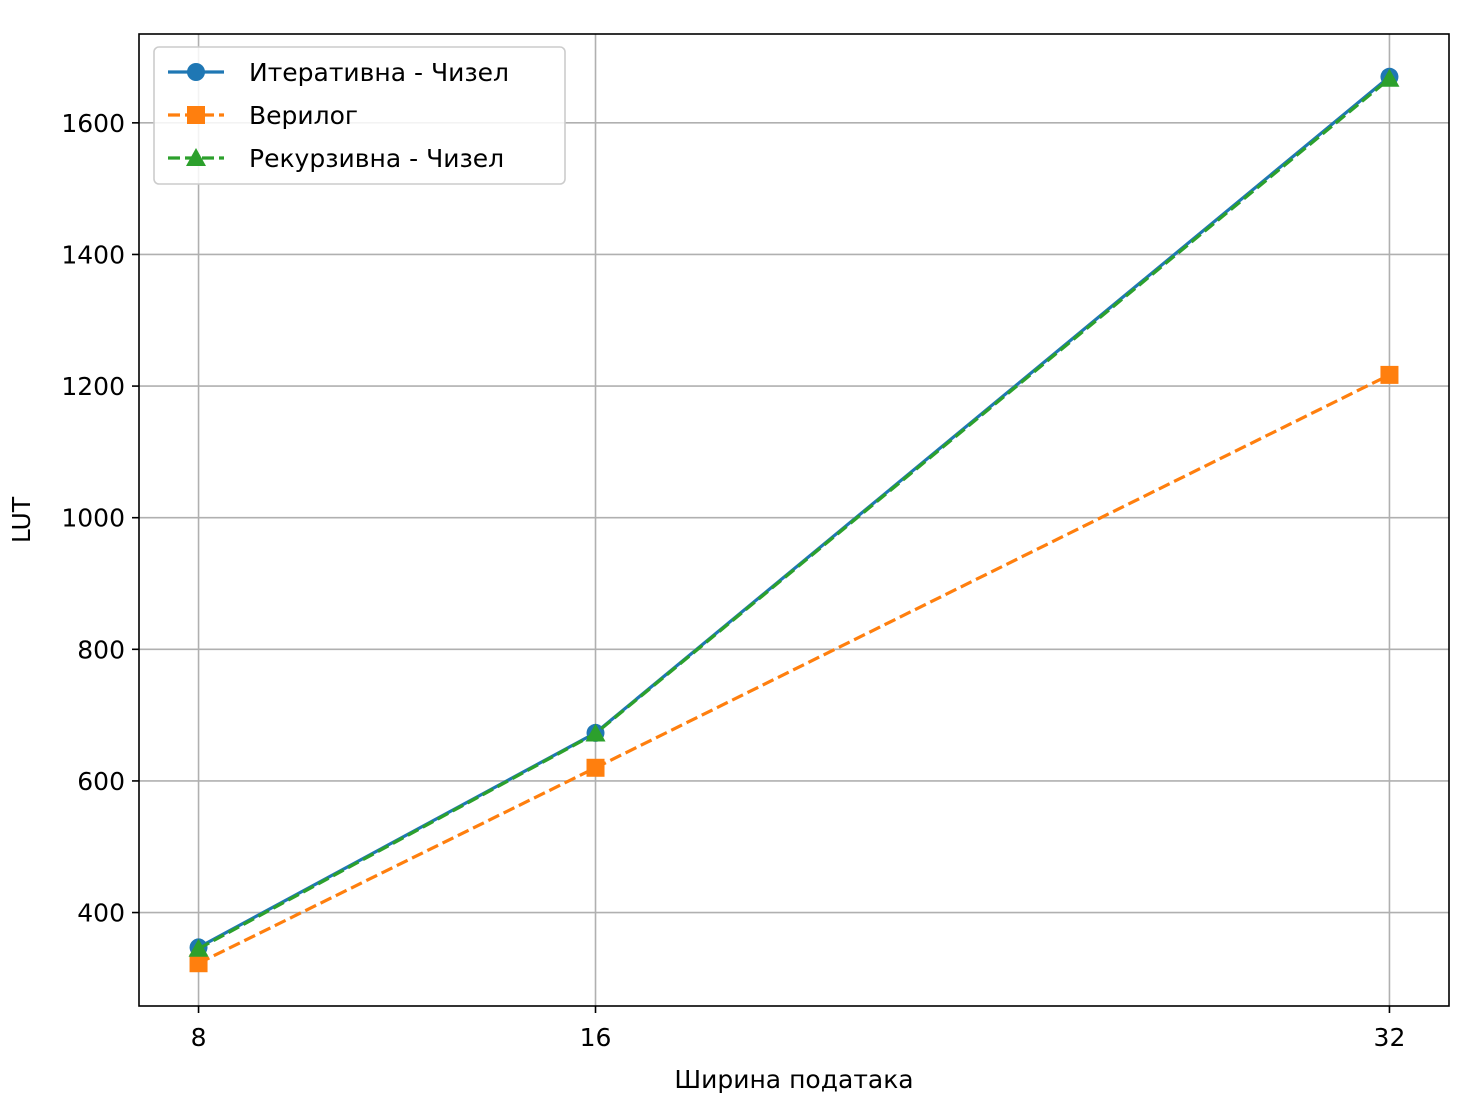  I want to click on legend-label: Итеративна - Чизел, so click(379, 72).